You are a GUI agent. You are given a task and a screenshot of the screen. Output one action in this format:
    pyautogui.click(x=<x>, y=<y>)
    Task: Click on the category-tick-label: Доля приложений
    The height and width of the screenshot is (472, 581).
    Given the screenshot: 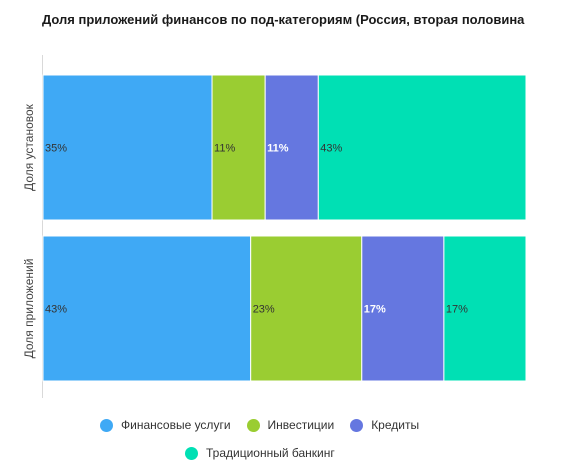 What is the action you would take?
    pyautogui.click(x=29, y=309)
    